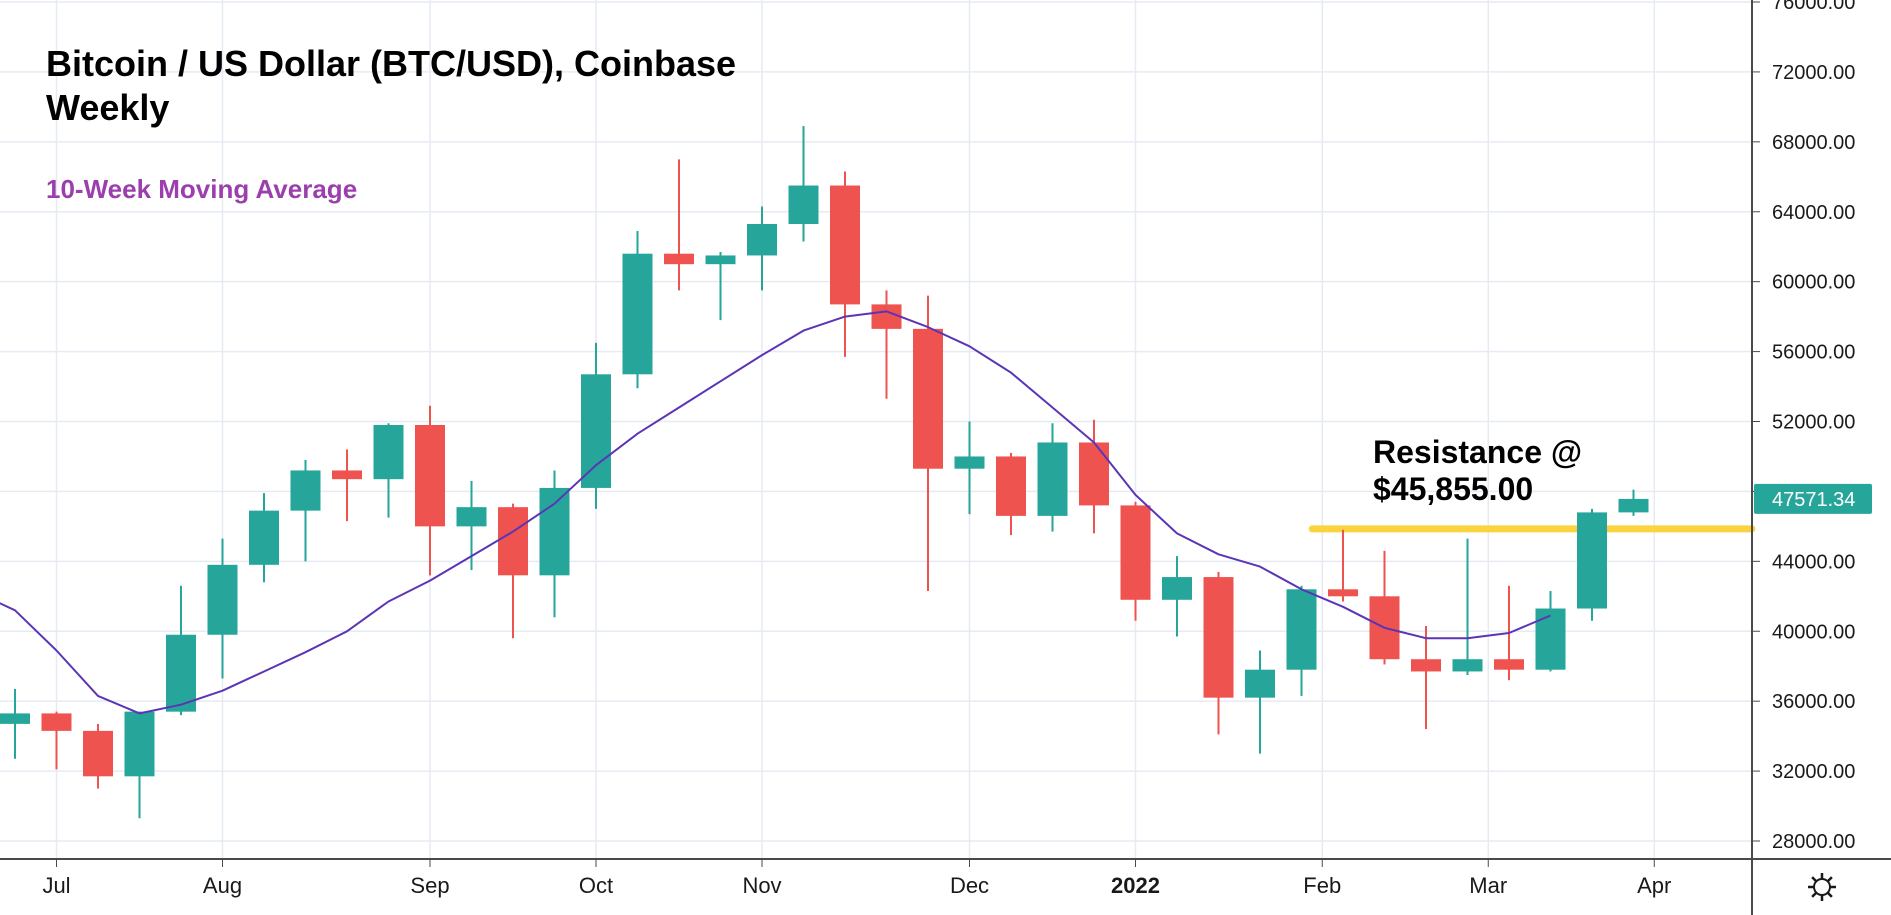 This screenshot has height=915, width=1891. What do you see at coordinates (1813, 842) in the screenshot?
I see `y-tick-label: 28000.00` at bounding box center [1813, 842].